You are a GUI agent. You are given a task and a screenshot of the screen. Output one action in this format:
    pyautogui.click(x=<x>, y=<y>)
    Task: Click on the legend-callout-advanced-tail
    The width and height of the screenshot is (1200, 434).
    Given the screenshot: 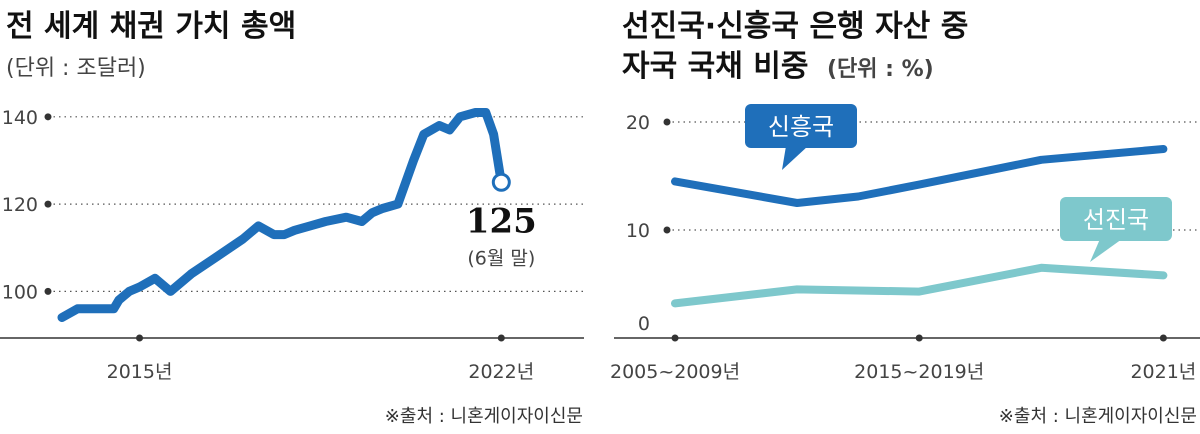 What is the action you would take?
    pyautogui.click(x=1106, y=250)
    